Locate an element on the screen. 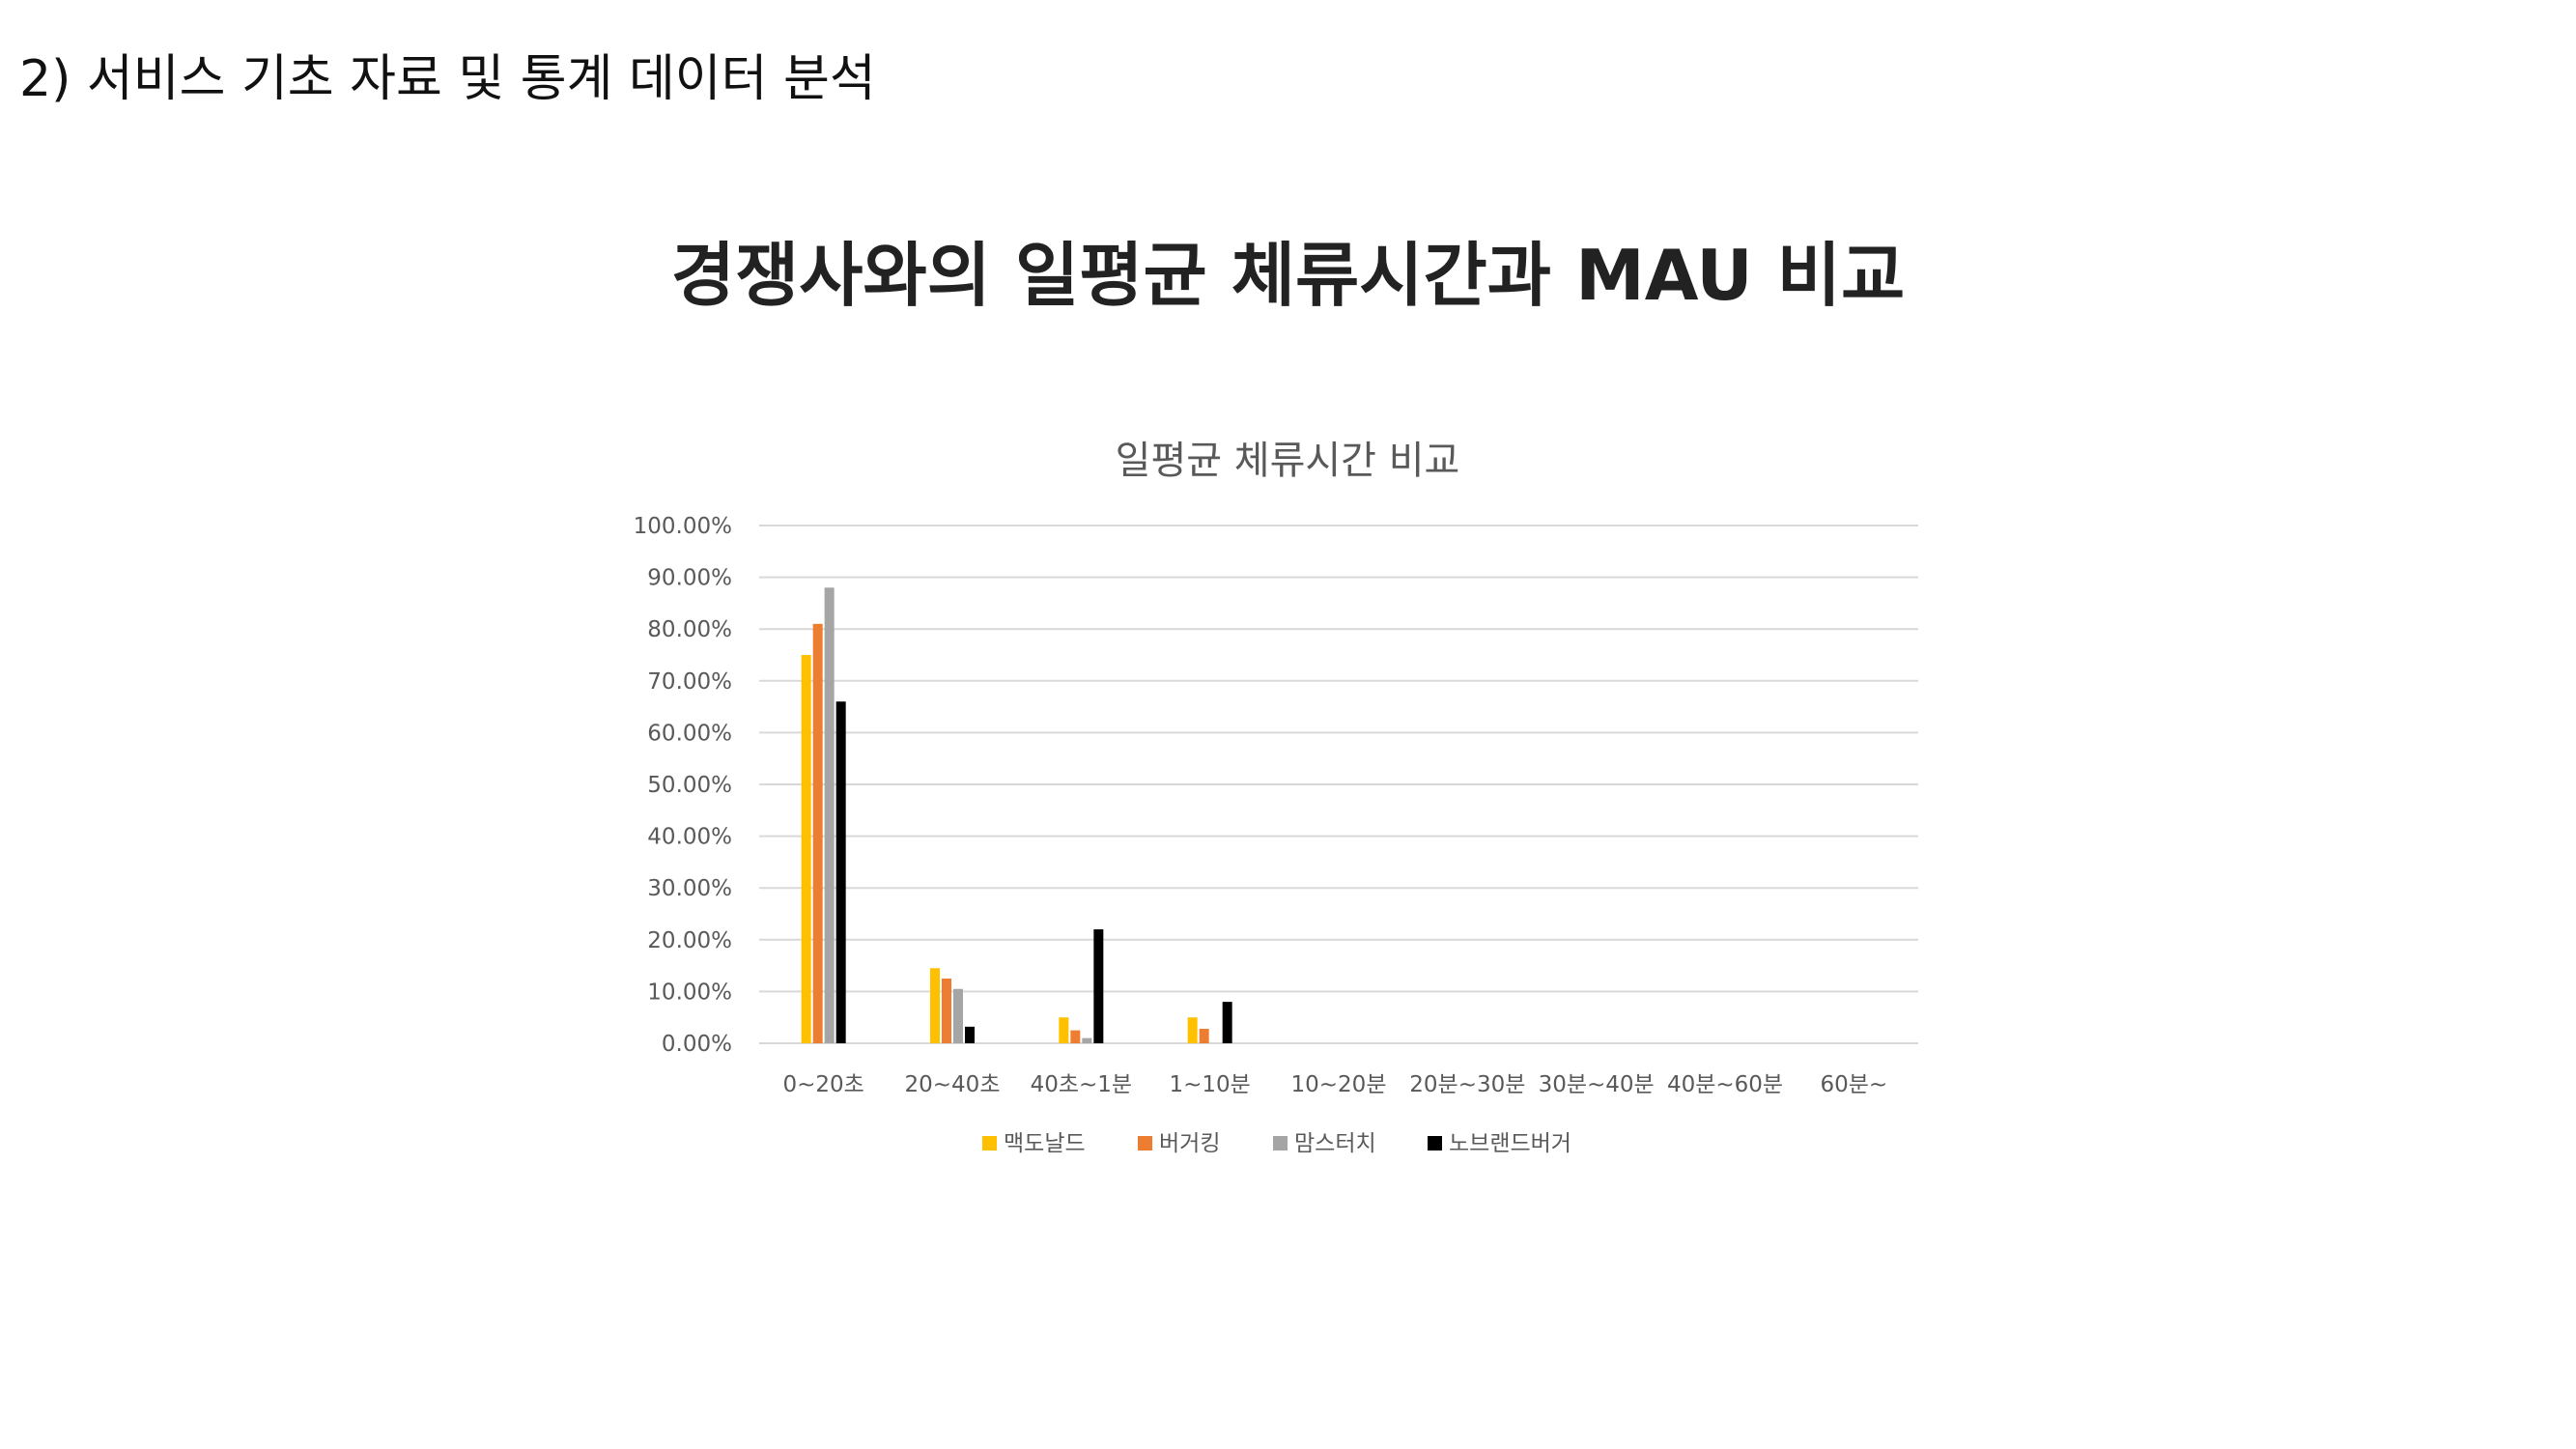 Image resolution: width=2576 pixels, height=1449 pixels. x-tick-label: 40초~1분 is located at coordinates (1082, 1084).